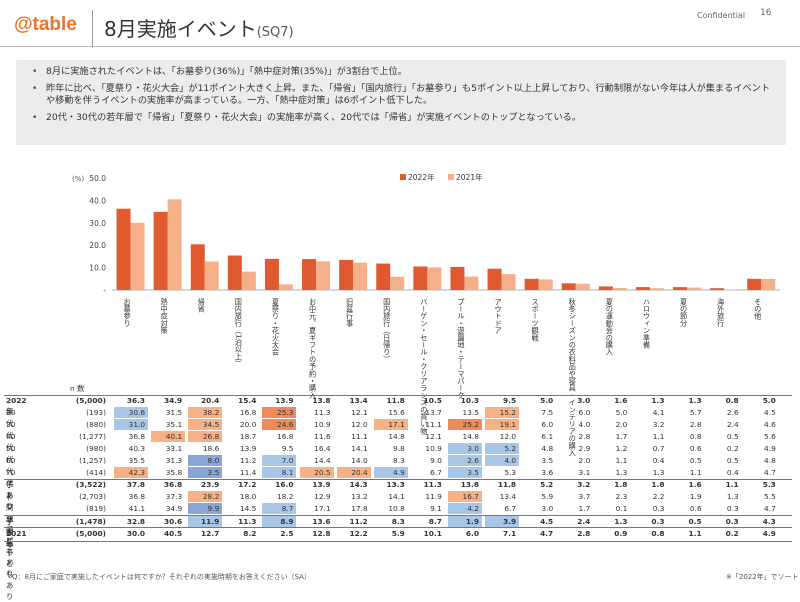 This screenshot has height=602, width=800. I want to click on row-n: (819), so click(86, 508).